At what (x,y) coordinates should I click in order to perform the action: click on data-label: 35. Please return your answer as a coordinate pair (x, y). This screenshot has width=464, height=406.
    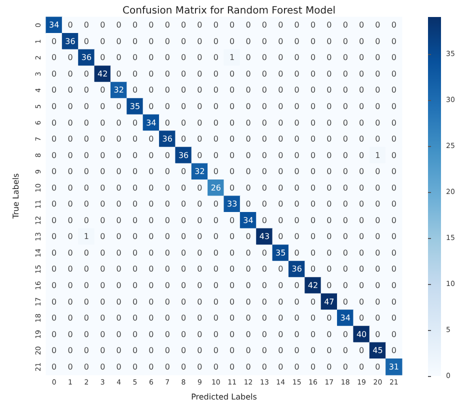
    Looking at the image, I should click on (281, 253).